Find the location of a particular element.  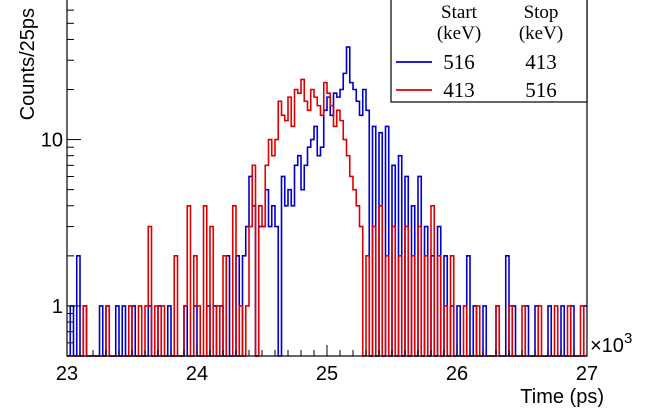

legend-series-2-stop: 516 is located at coordinates (541, 90).